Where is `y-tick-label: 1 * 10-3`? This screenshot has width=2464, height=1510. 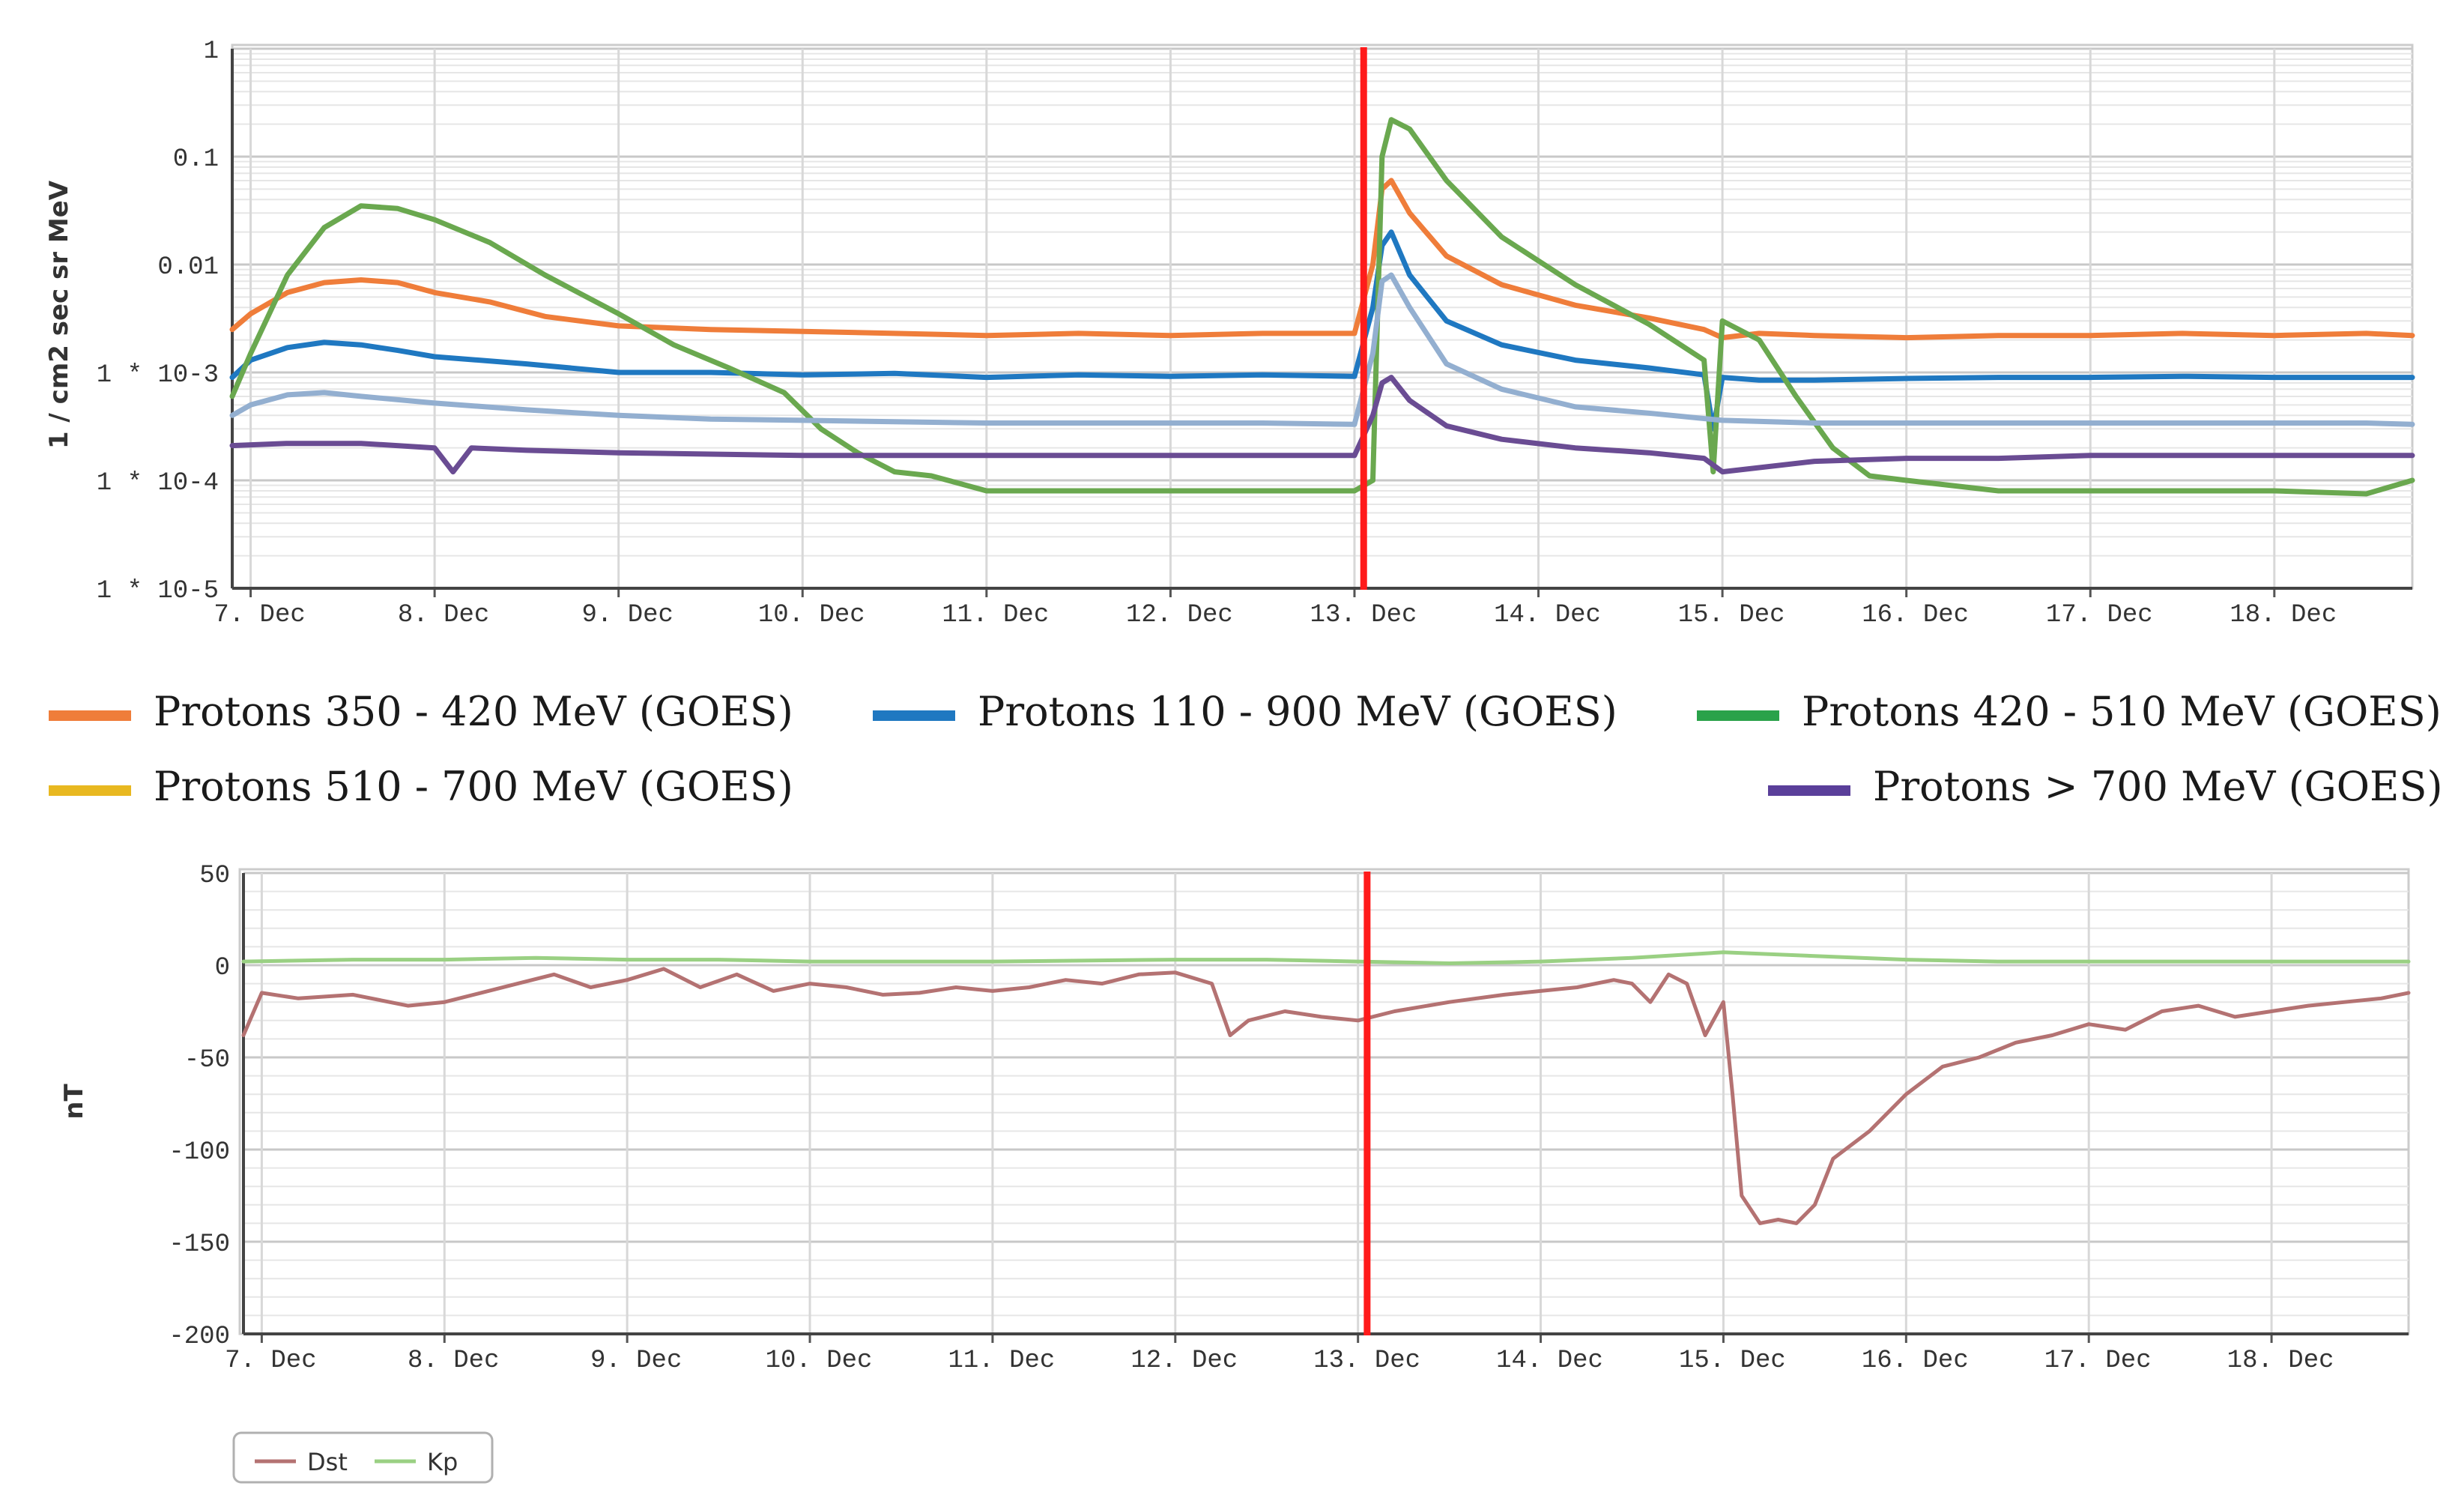
y-tick-label: 1 * 10-3 is located at coordinates (158, 375).